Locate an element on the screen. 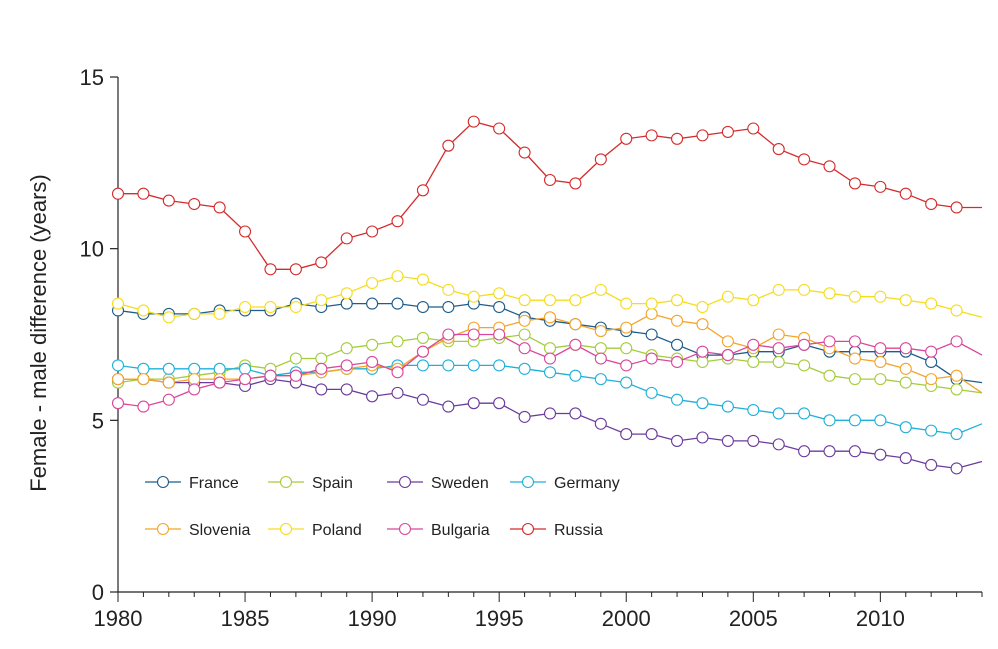 The width and height of the screenshot is (998, 649). y-axis-title: Female - male difference (years) is located at coordinates (38, 333).